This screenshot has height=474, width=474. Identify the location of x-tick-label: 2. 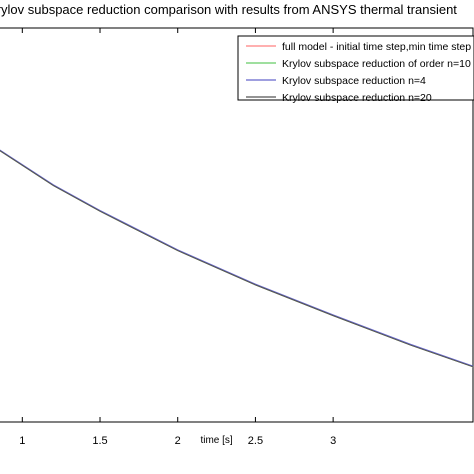
(178, 441).